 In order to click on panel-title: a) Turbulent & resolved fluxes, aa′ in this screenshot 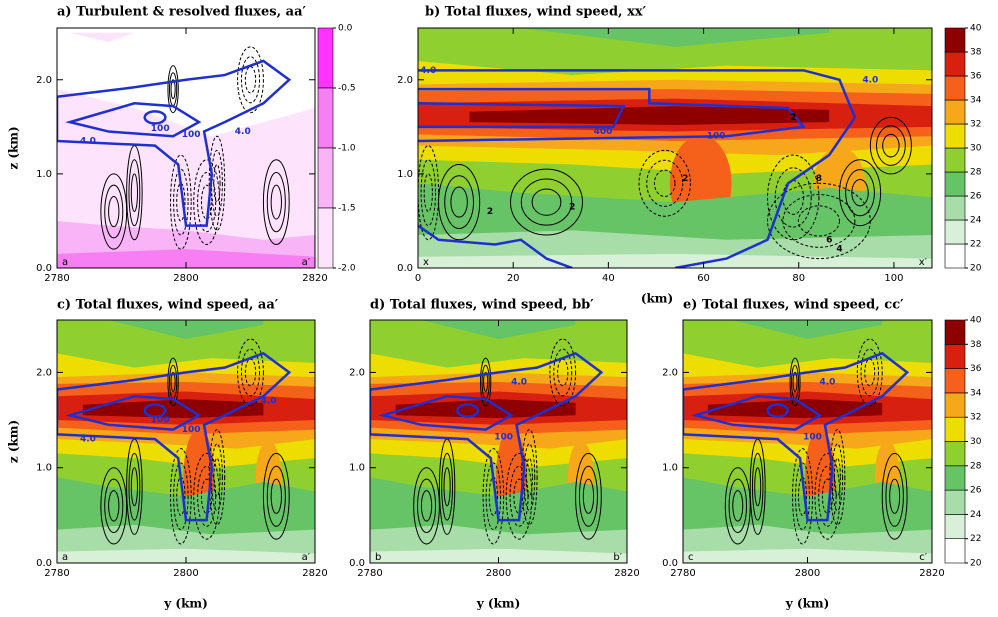, I will do `click(182, 12)`.